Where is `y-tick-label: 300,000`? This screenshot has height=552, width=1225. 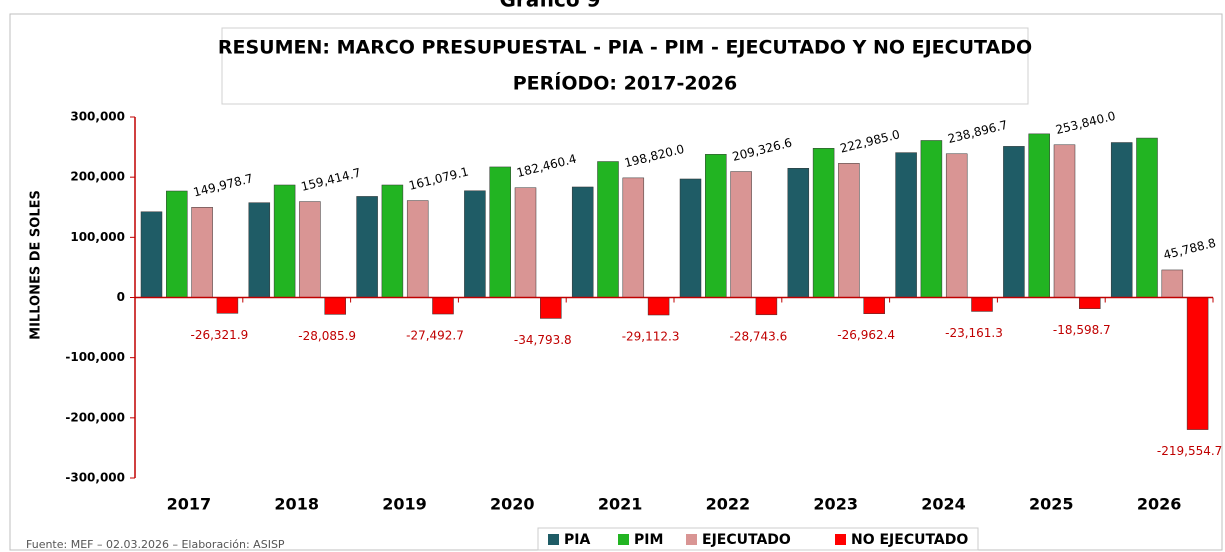
y-tick-label: 300,000 is located at coordinates (97, 117).